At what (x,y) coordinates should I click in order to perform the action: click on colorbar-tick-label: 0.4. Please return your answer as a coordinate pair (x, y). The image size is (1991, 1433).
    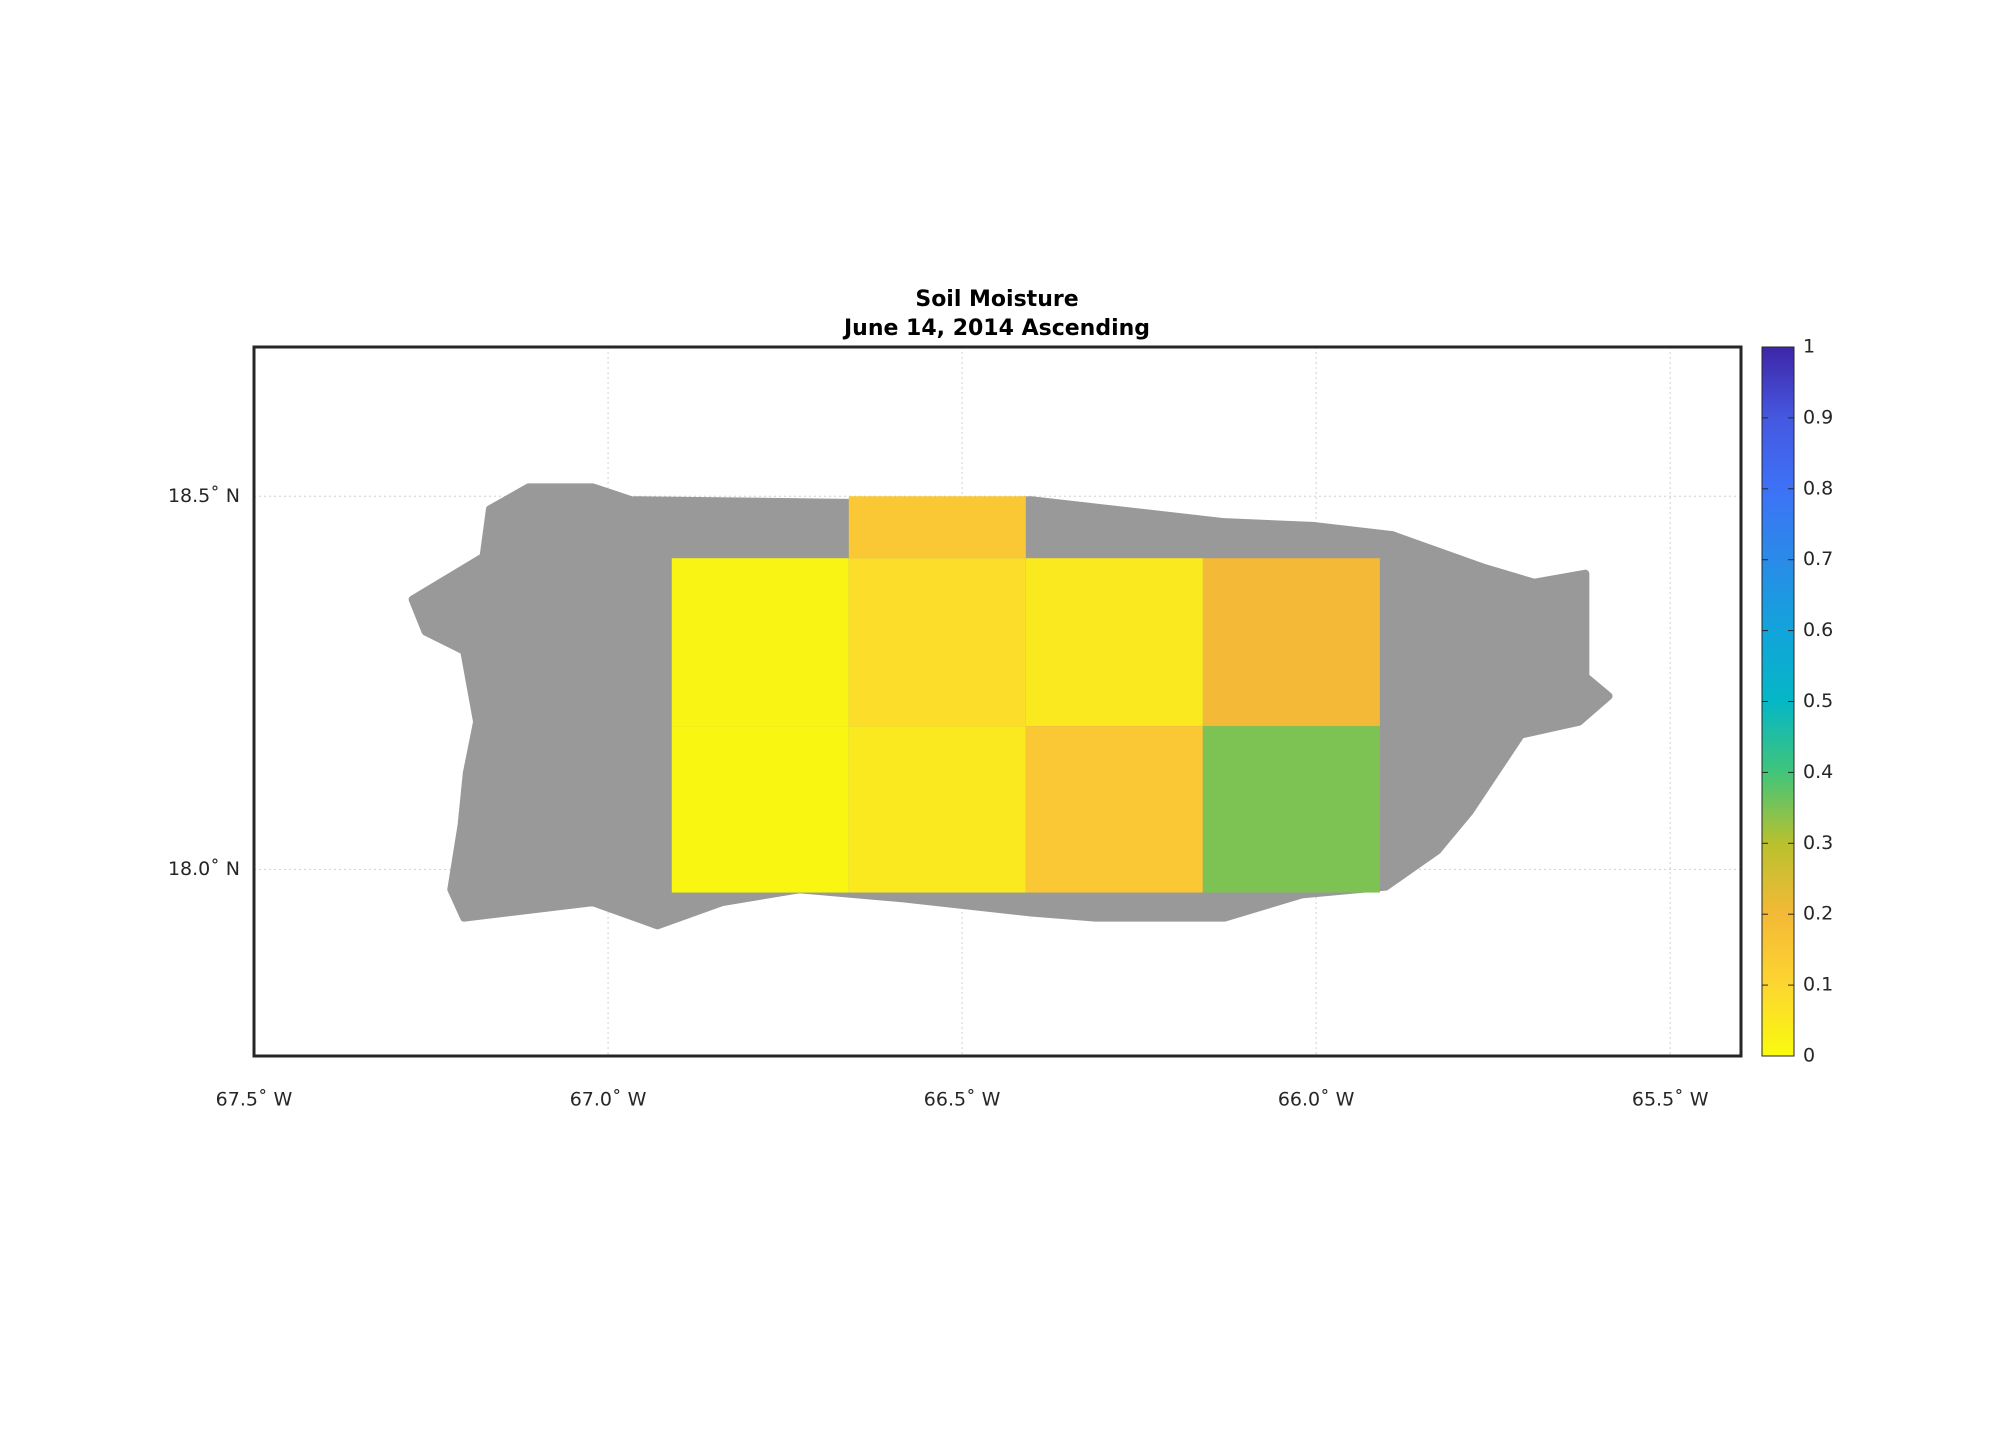
    Looking at the image, I should click on (1818, 772).